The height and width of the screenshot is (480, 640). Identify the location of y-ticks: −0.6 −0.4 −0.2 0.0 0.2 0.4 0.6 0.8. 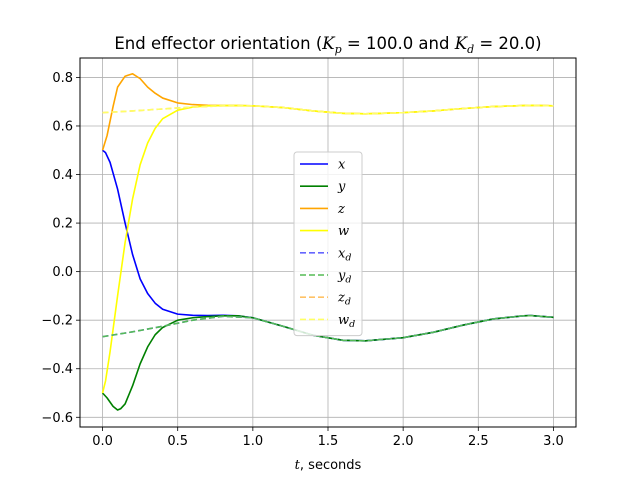
(60, 248).